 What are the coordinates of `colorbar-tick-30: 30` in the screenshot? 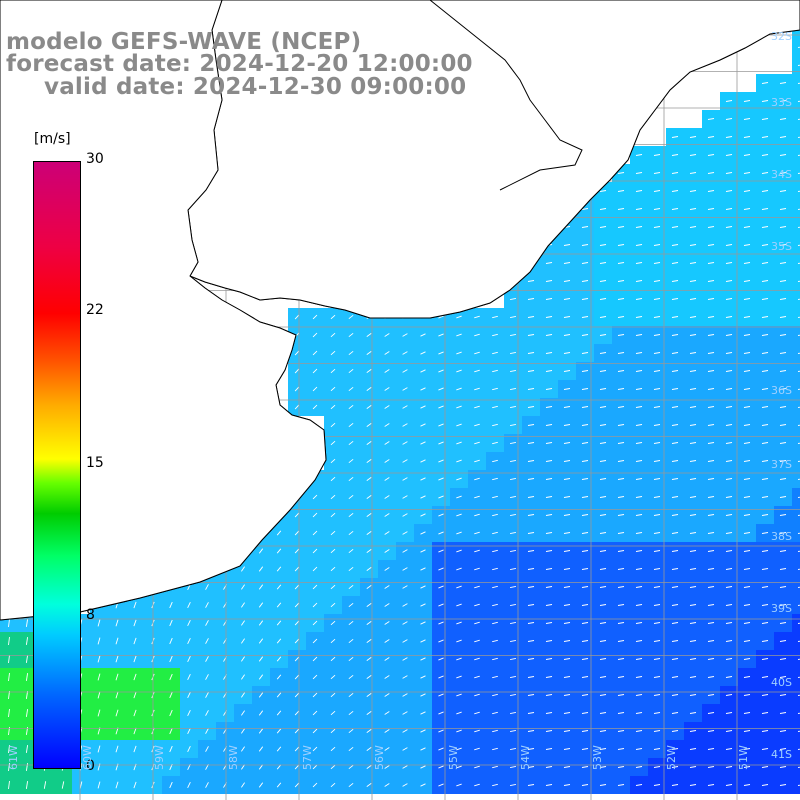 It's located at (95, 159).